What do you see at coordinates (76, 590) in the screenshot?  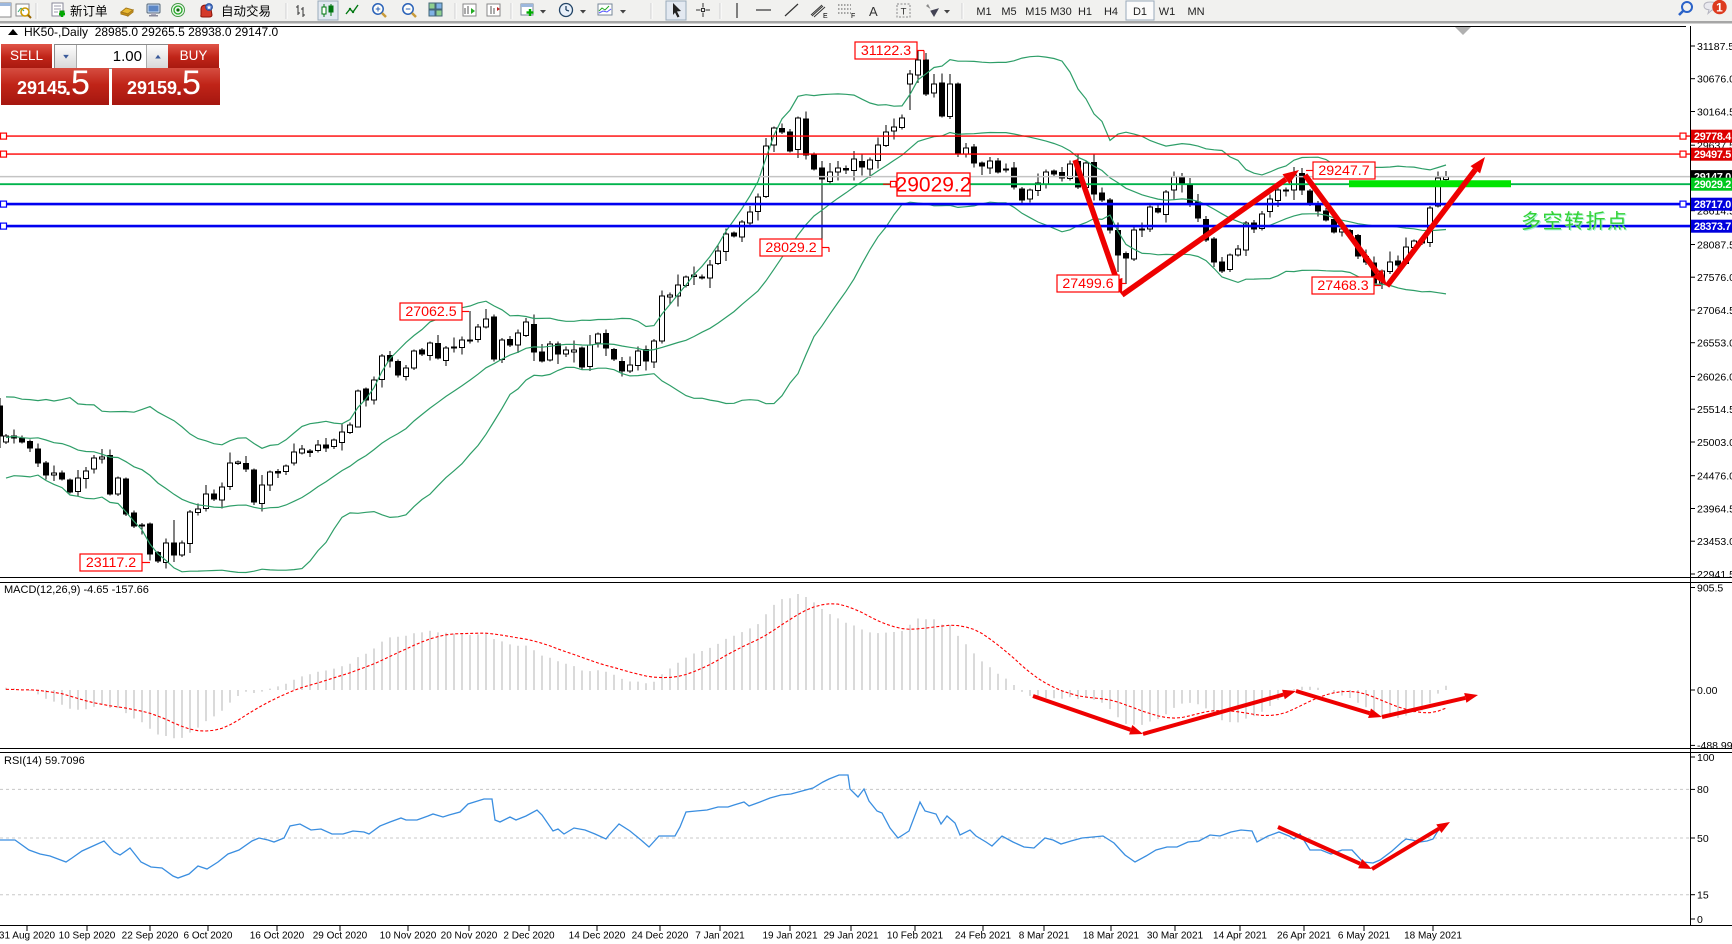 I see `svg-text: MACD(12,26,9) -4.65 -157.66` at bounding box center [76, 590].